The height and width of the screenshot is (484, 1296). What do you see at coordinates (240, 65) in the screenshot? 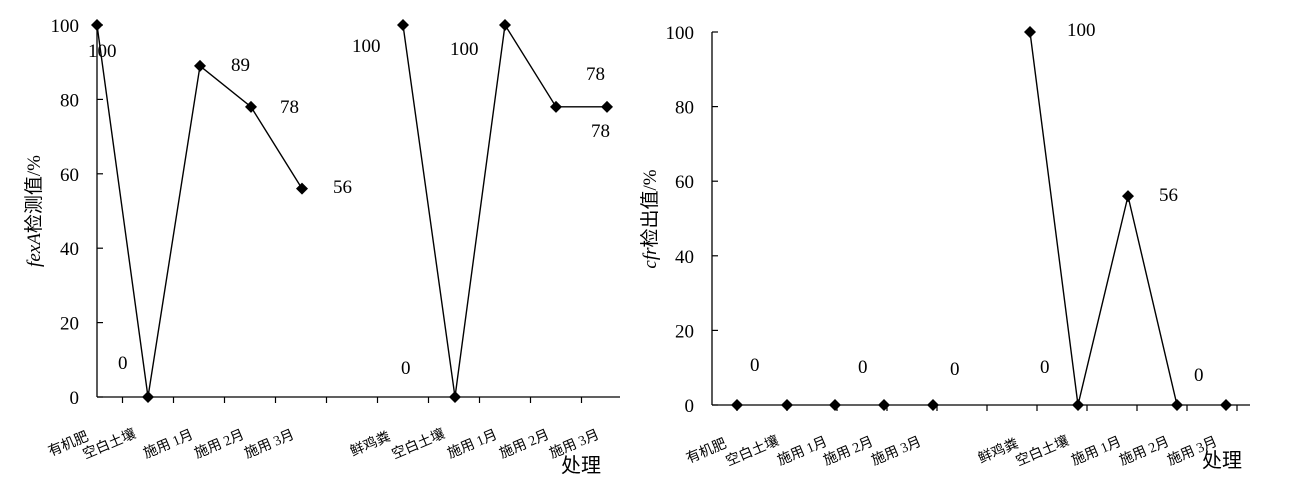
I see `data-label: 89` at bounding box center [240, 65].